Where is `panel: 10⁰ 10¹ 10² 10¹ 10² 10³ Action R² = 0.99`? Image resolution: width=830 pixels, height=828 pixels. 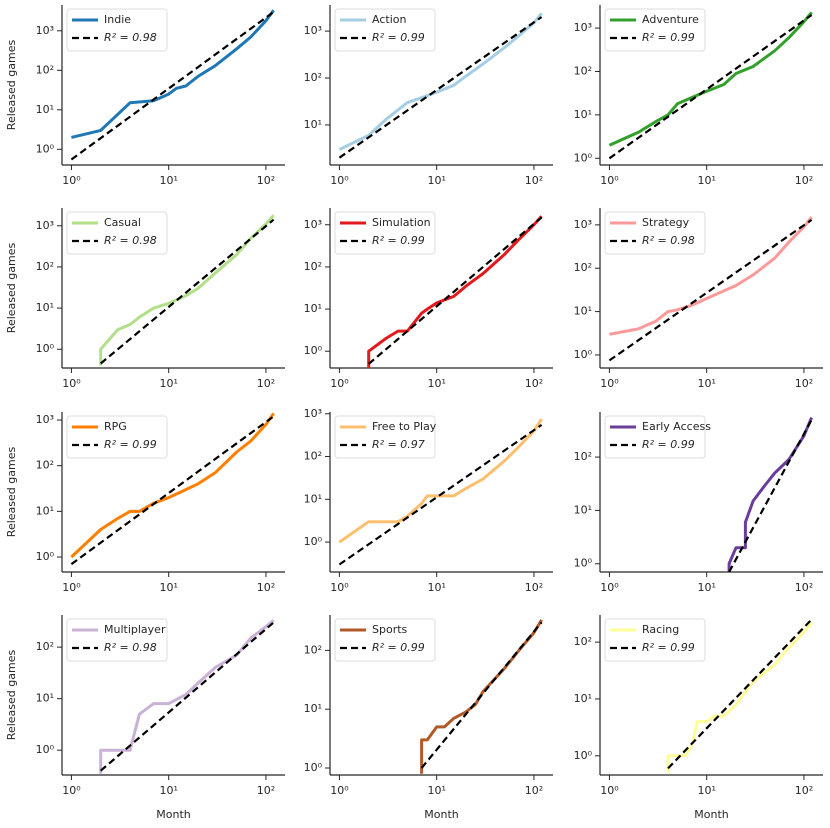
panel: 10⁰ 10¹ 10² 10¹ 10² 10³ Action R² = 0.99 is located at coordinates (428, 96).